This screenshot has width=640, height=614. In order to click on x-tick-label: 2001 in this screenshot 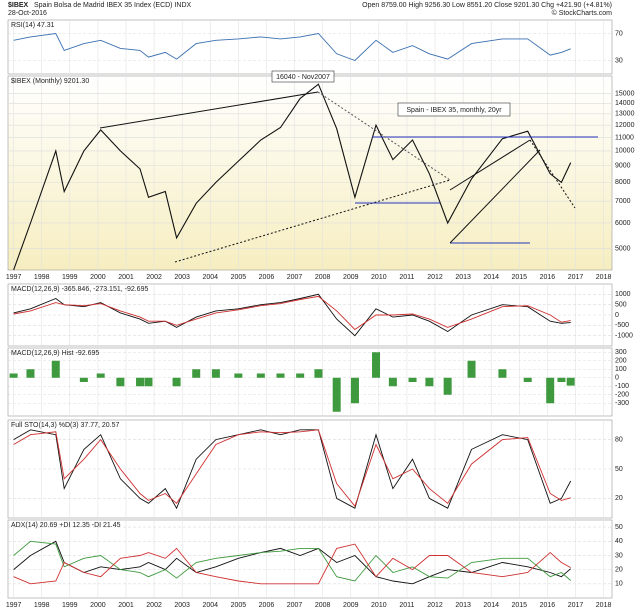, I will do `click(126, 605)`.